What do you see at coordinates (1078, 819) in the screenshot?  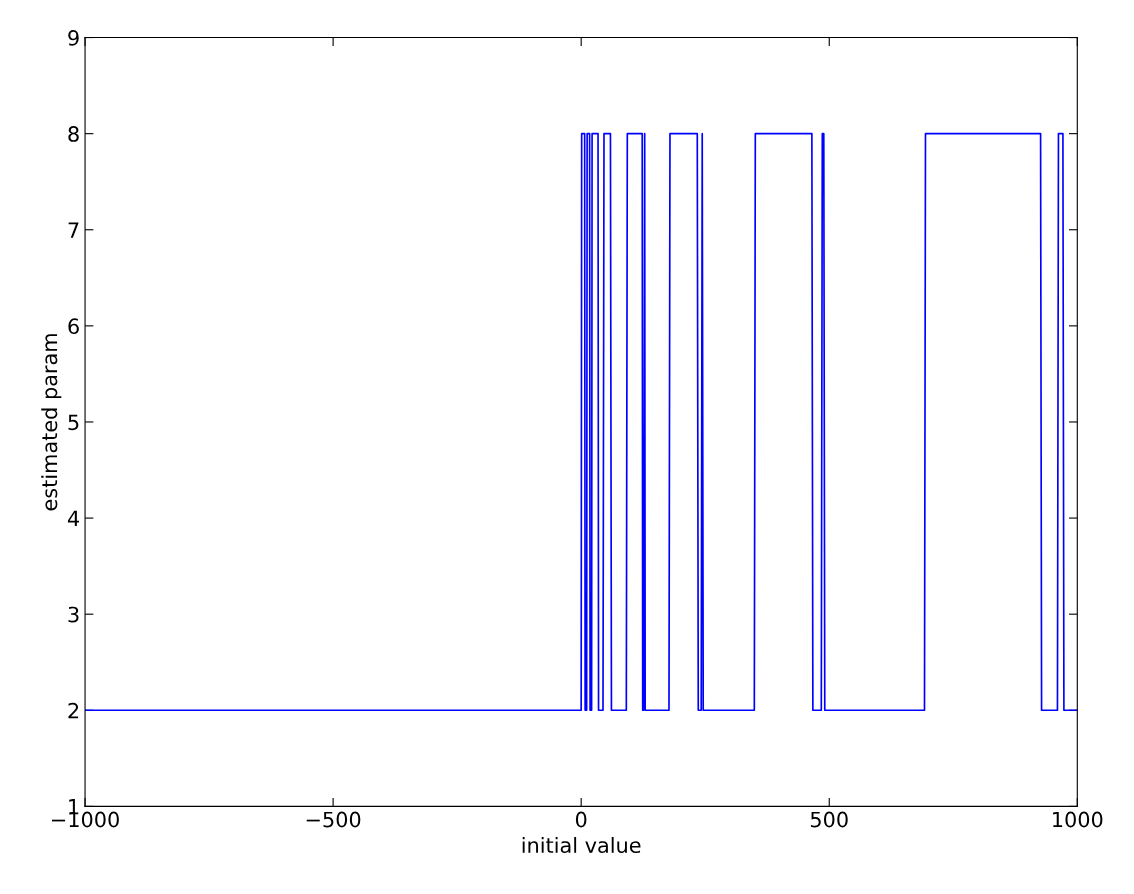 I see `x-tick-label: 1000` at bounding box center [1078, 819].